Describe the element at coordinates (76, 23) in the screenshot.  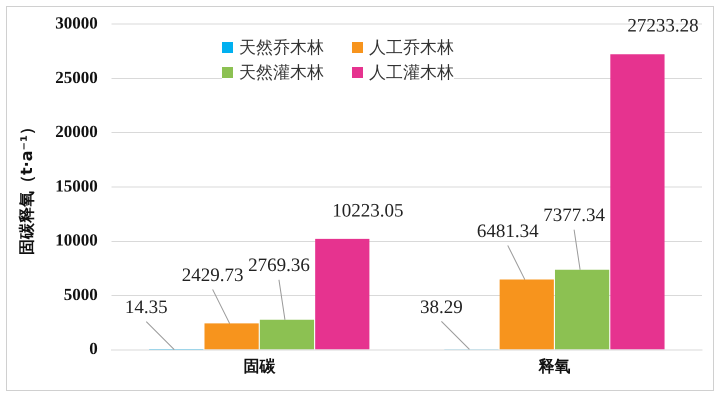
I see `y-tick-label: 30000` at that location.